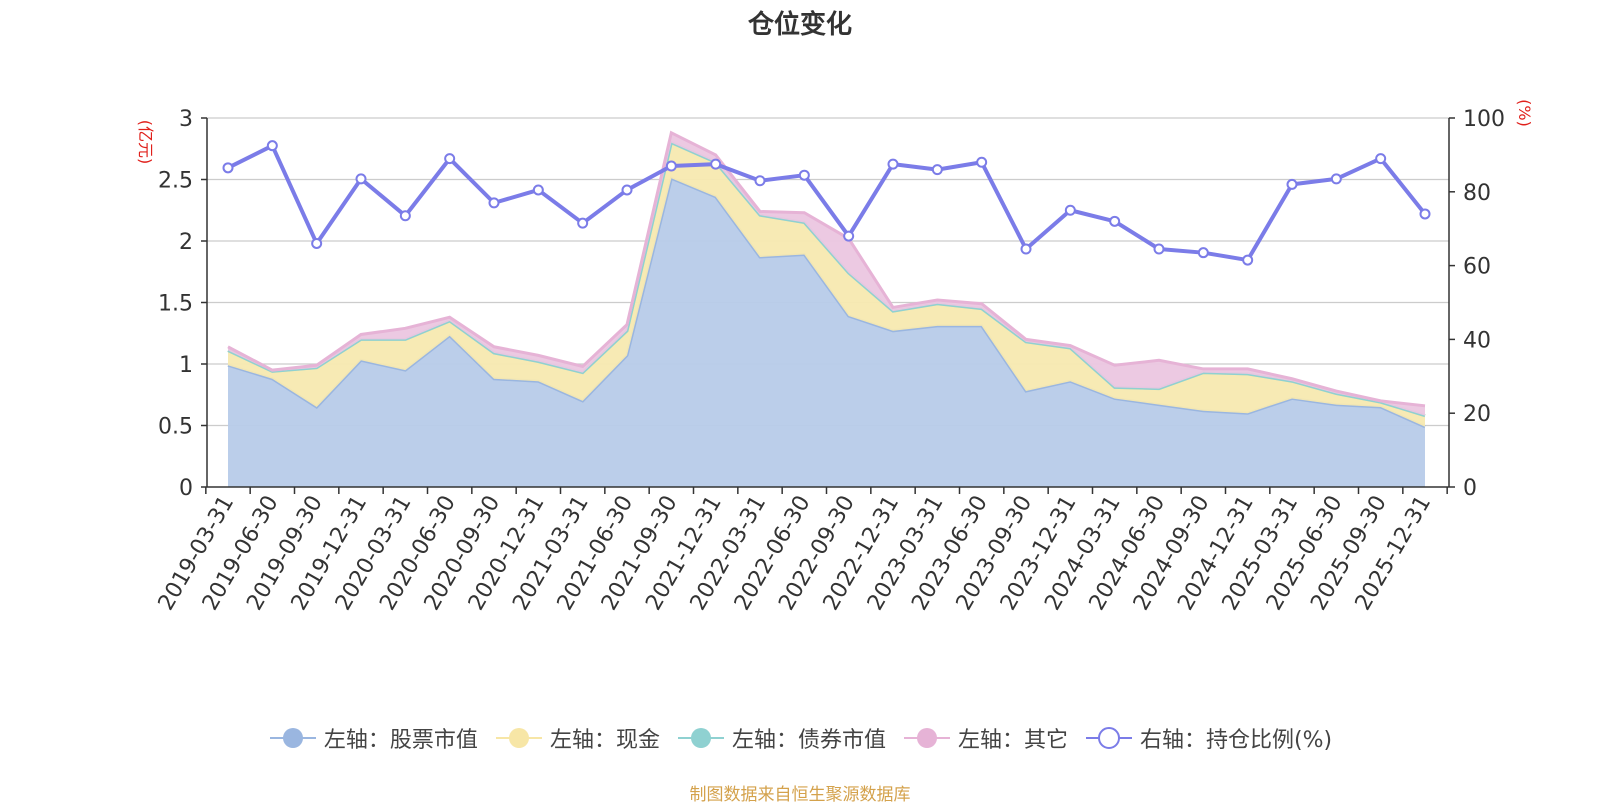  What do you see at coordinates (1477, 193) in the screenshot?
I see `right-tick-label: 80` at bounding box center [1477, 193].